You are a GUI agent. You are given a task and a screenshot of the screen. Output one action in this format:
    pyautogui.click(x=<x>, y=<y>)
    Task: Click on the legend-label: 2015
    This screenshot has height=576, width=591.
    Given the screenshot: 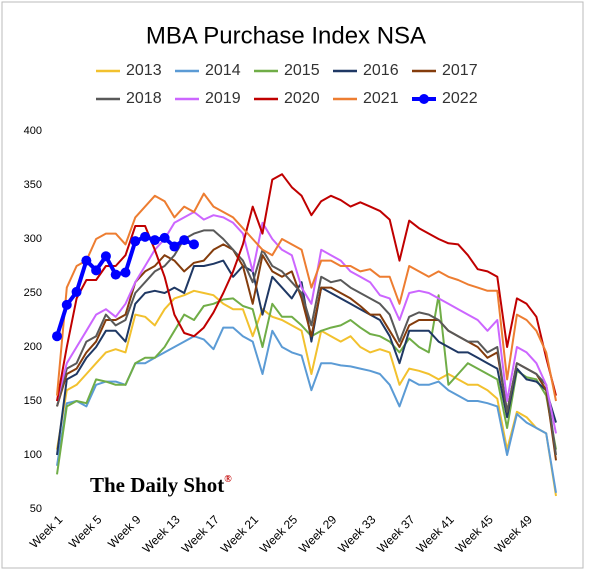 What is the action you would take?
    pyautogui.click(x=302, y=70)
    